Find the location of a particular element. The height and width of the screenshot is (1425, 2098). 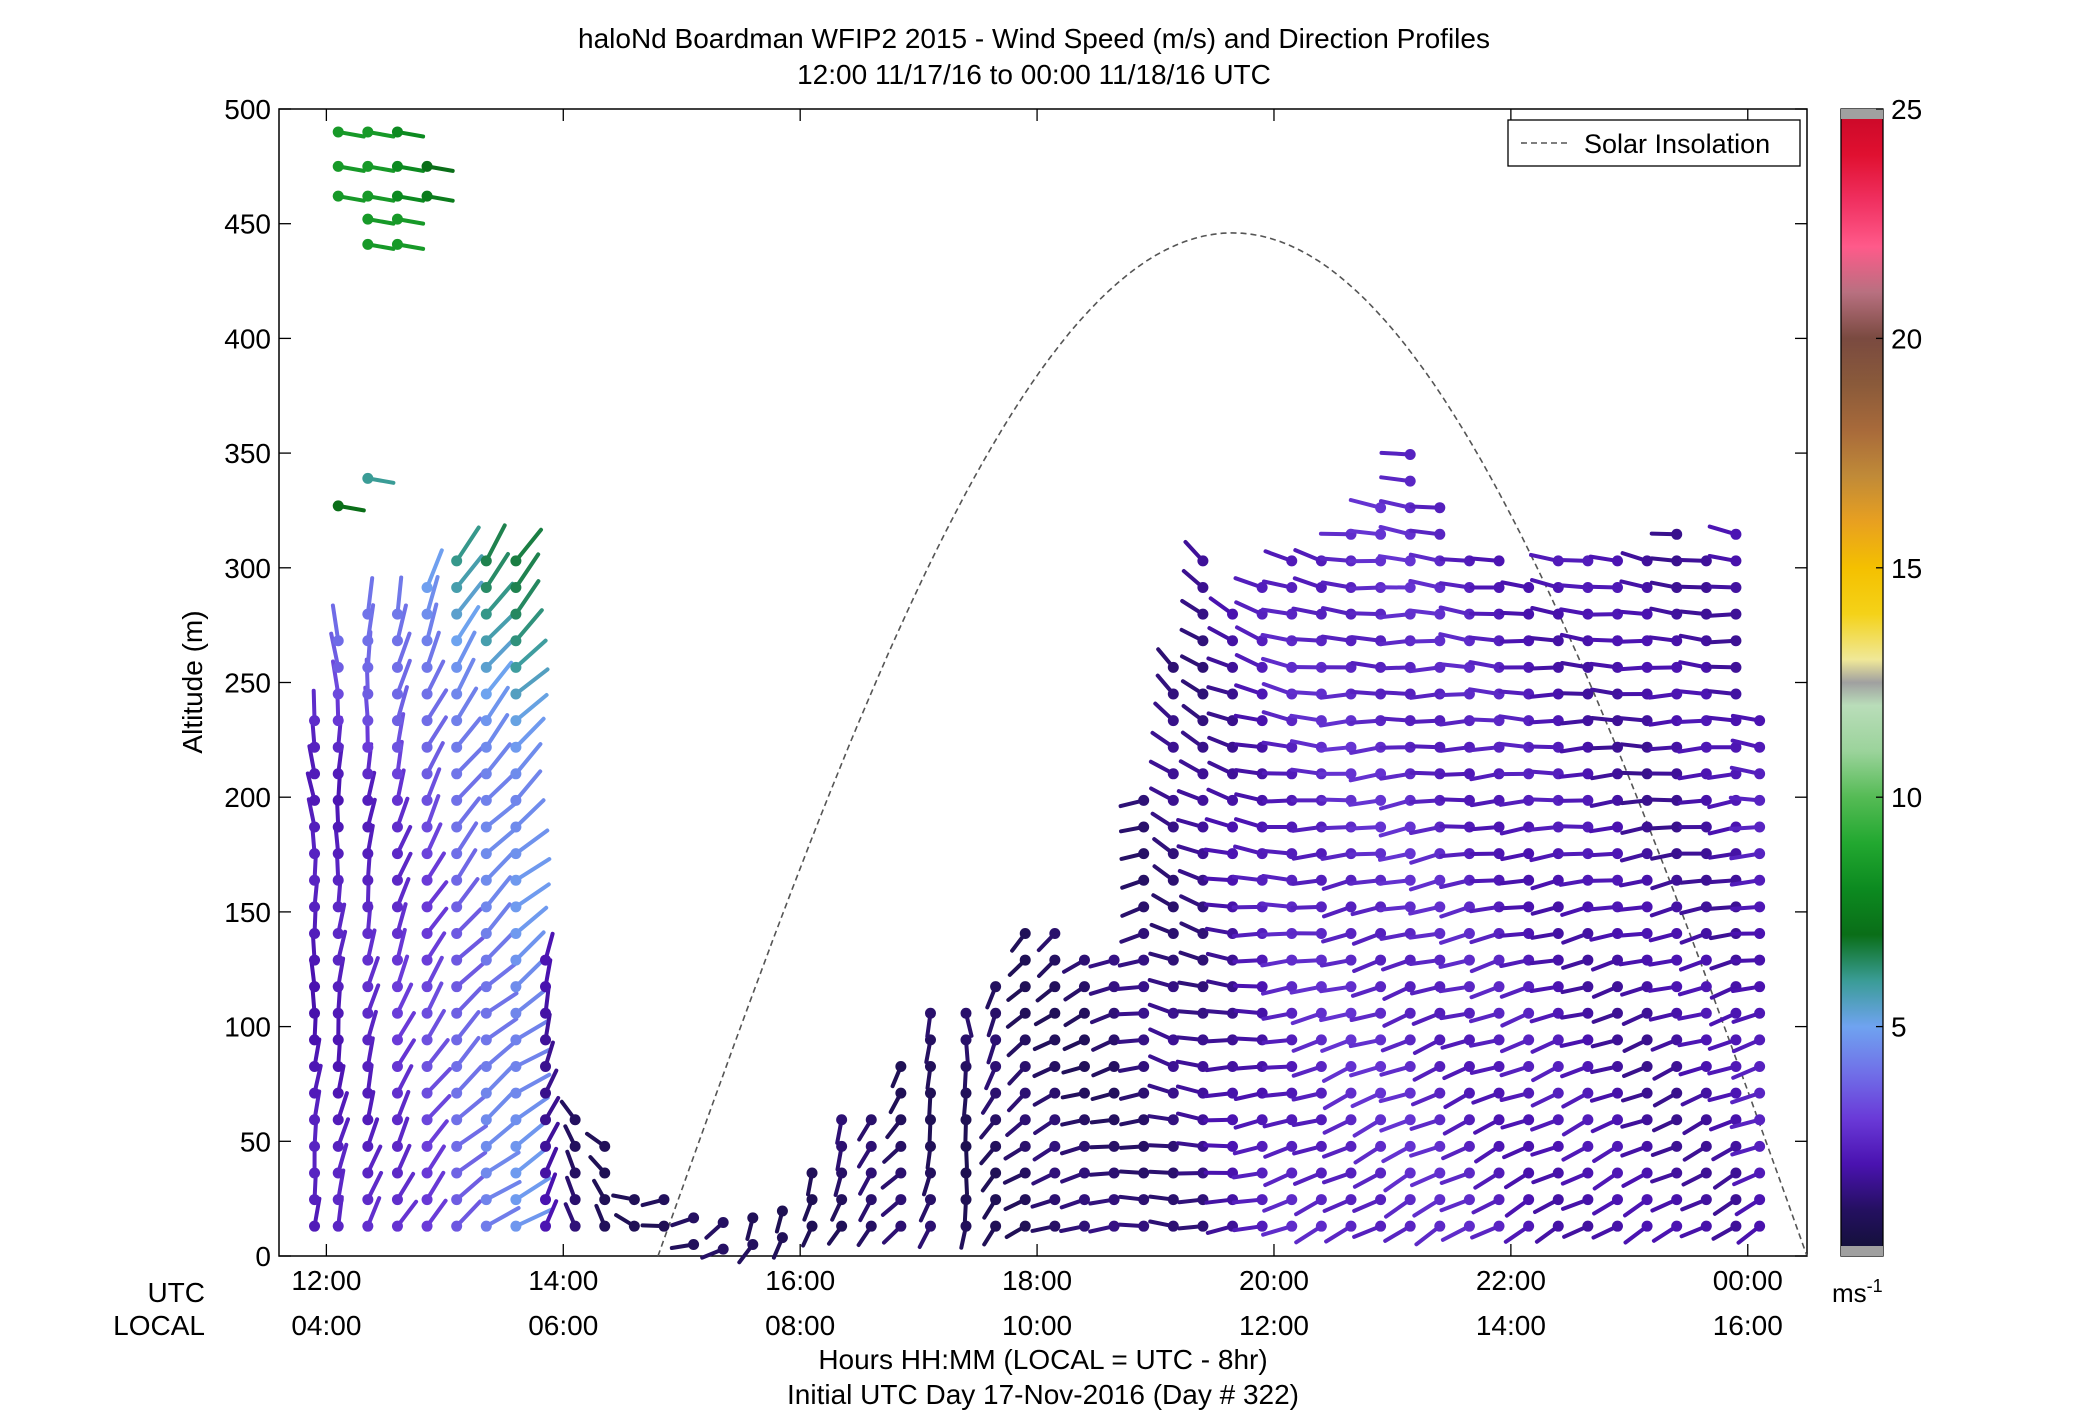

x-tick-label-local: 12:00 is located at coordinates (1274, 1325).